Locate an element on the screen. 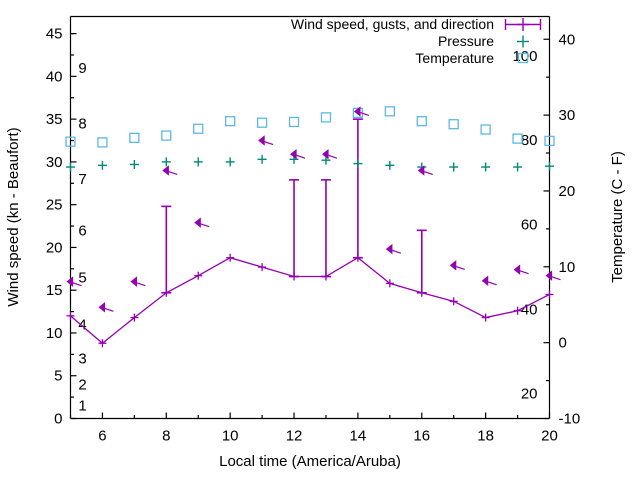 The image size is (640, 480). x-tick-label: 8 is located at coordinates (166, 436).